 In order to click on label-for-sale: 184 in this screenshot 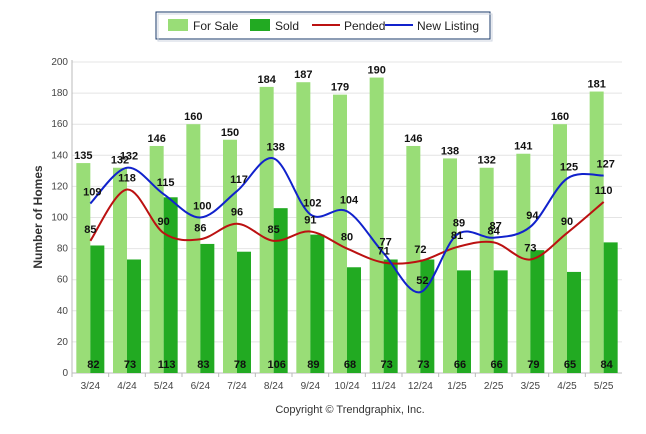, I will do `click(266, 80)`.